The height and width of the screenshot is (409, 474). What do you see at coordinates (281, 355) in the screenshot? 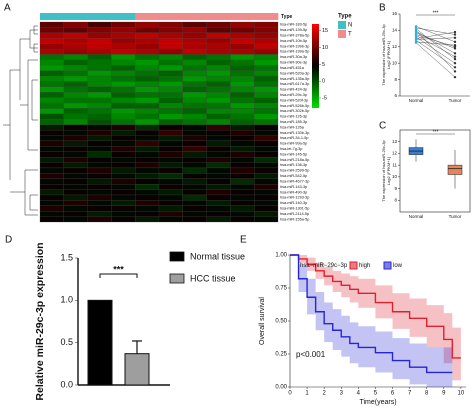
I see `y-tick-label: 0.25` at bounding box center [281, 355].